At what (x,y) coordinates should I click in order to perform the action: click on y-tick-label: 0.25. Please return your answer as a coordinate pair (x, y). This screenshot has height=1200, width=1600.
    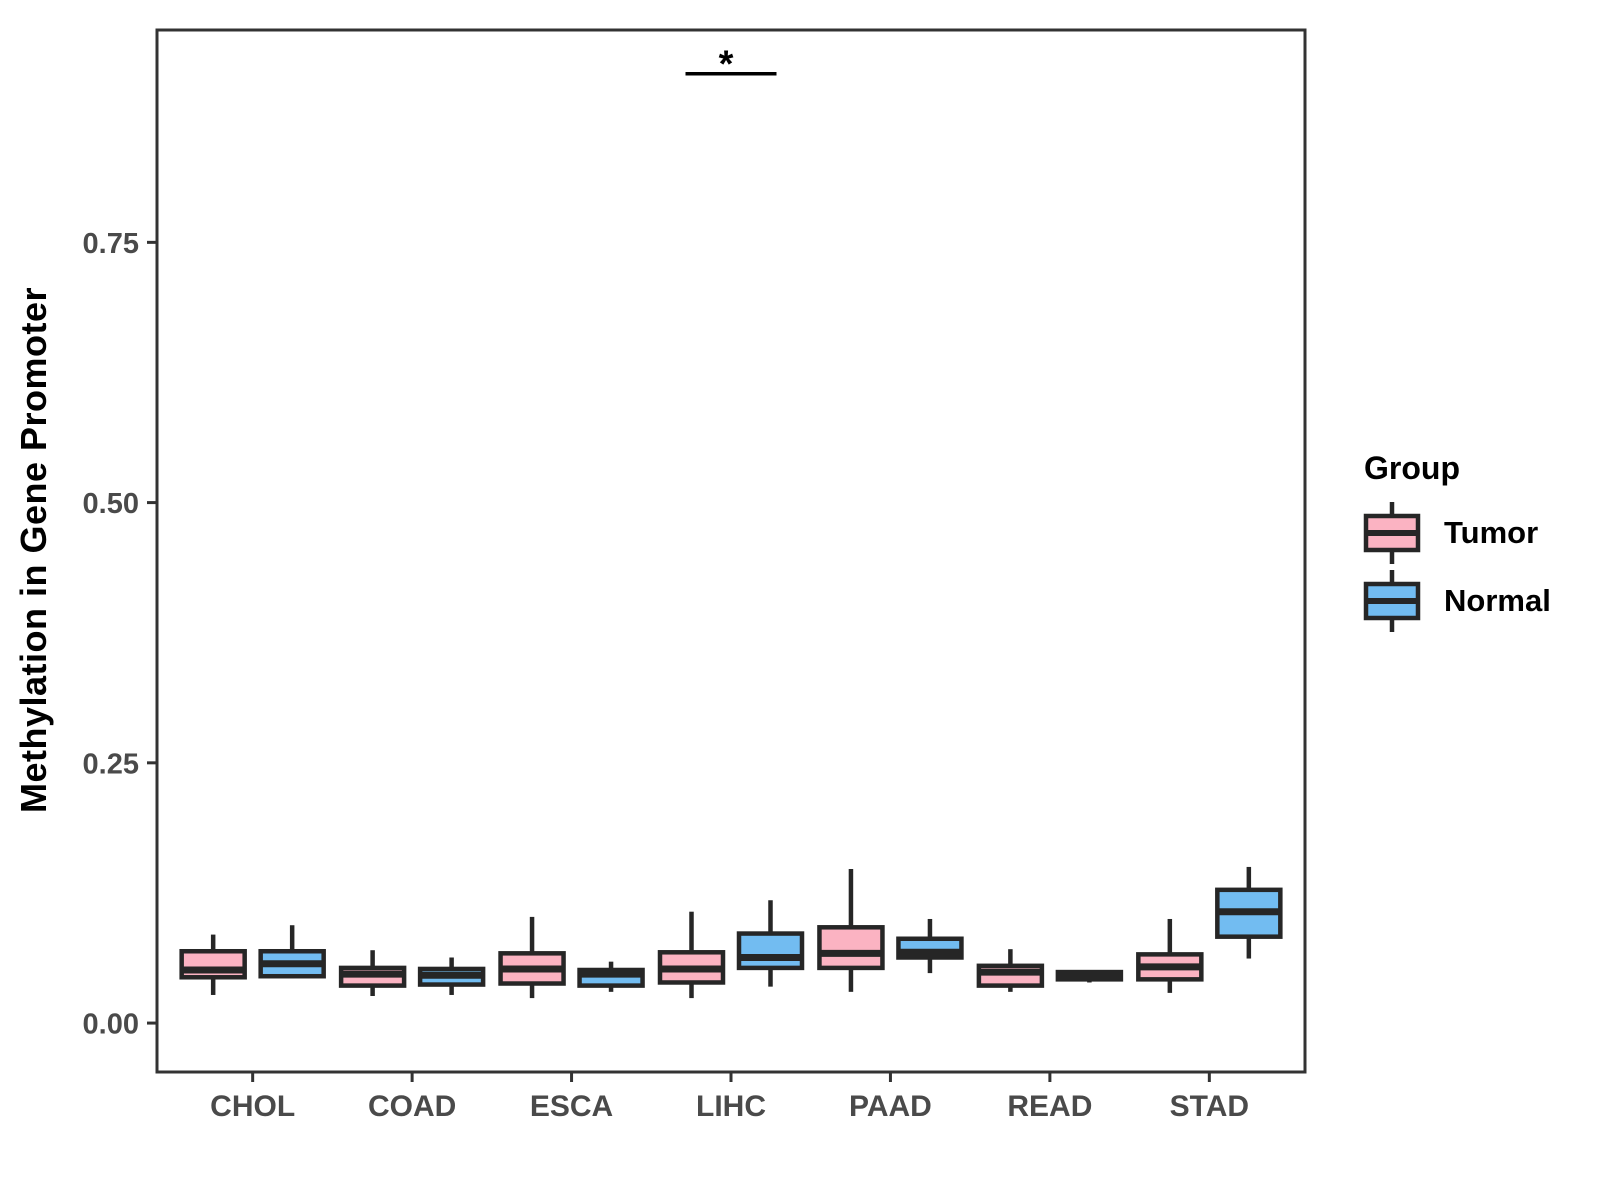
    Looking at the image, I should click on (111, 764).